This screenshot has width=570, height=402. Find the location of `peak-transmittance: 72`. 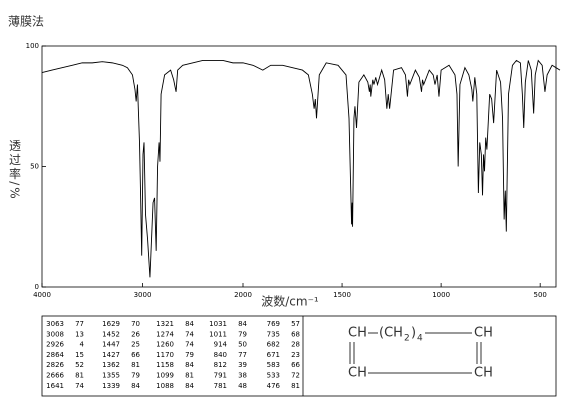

peak-transmittance: 72 is located at coordinates (295, 376).